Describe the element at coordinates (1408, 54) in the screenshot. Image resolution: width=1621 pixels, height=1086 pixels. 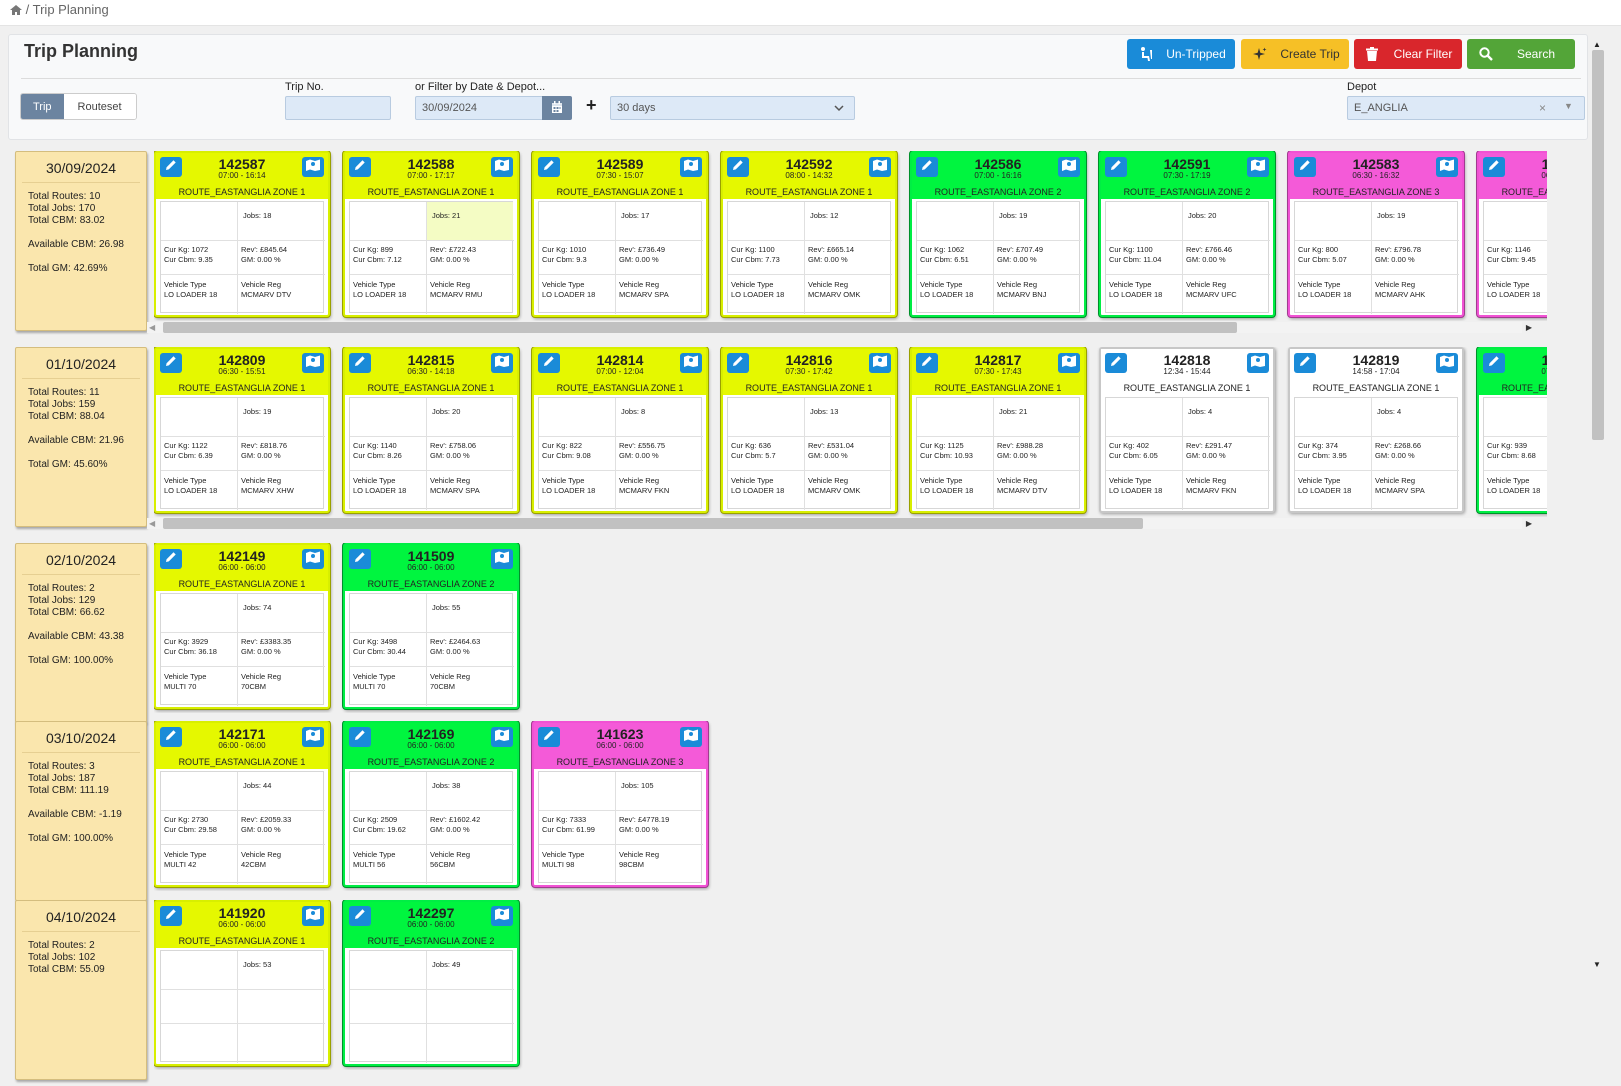
I see `clear-filter-button: Clear Filter` at that location.